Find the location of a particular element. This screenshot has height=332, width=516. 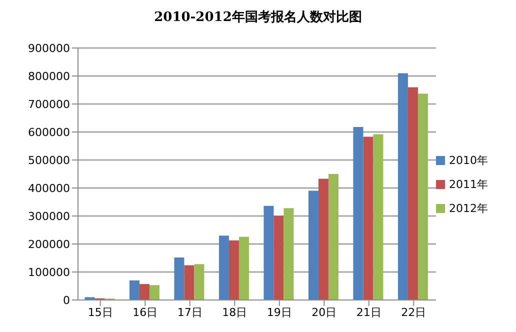

y-tick-label: 600000 is located at coordinates (49, 132).